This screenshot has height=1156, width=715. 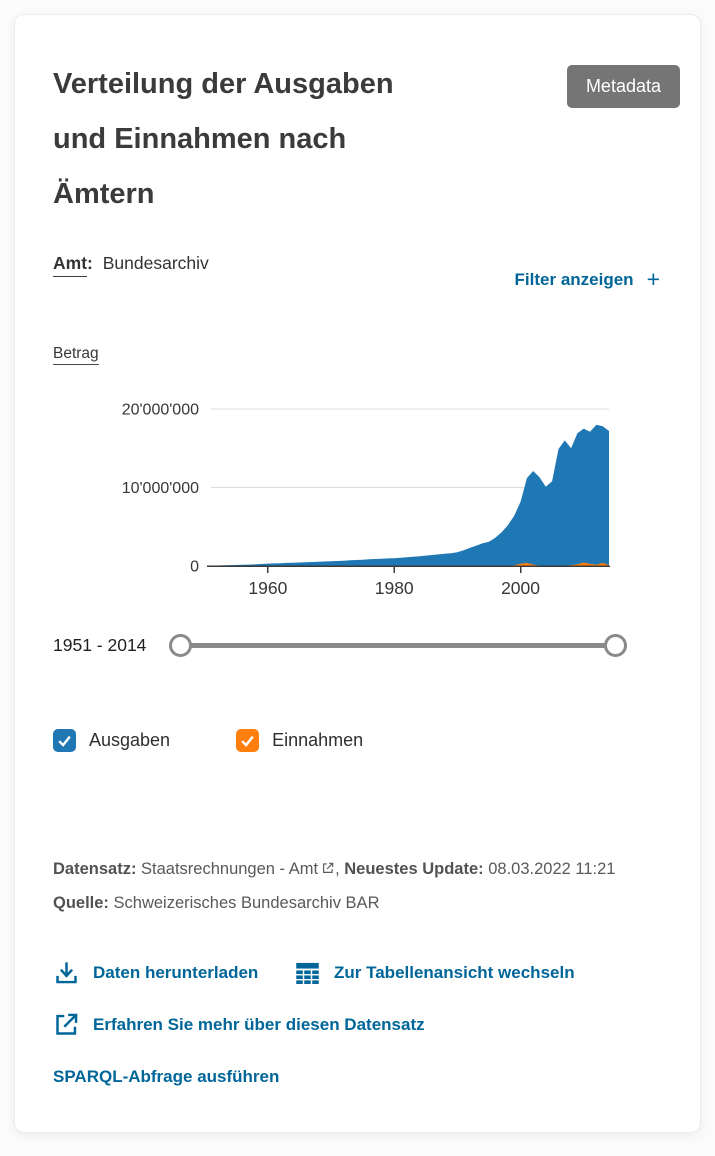 I want to click on title-line: und Einnahmen nach, so click(x=200, y=139).